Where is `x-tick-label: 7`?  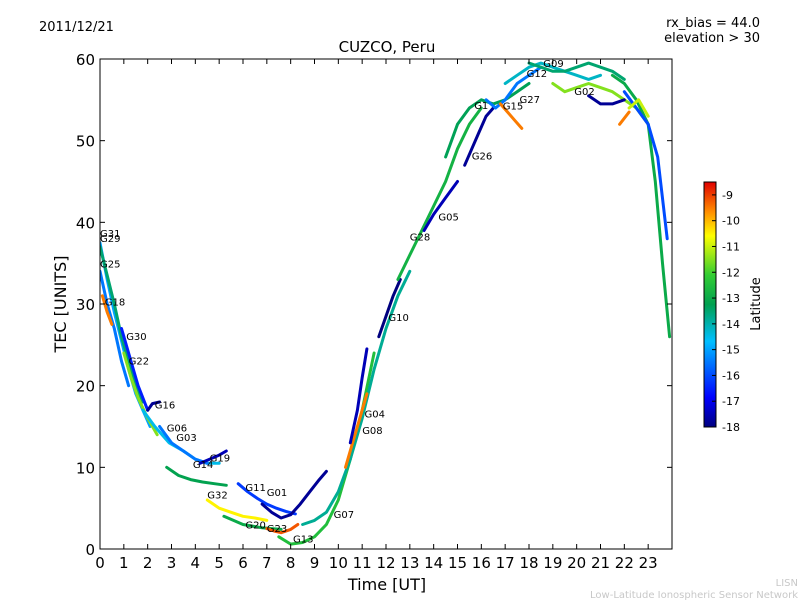 x-tick-label: 7 is located at coordinates (267, 563).